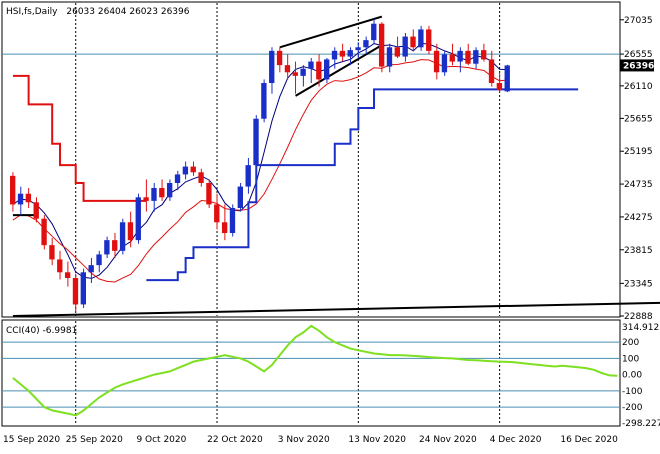 Image resolution: width=660 pixels, height=454 pixels. What do you see at coordinates (638, 317) in the screenshot?
I see `price-tick-label: 22888` at bounding box center [638, 317].